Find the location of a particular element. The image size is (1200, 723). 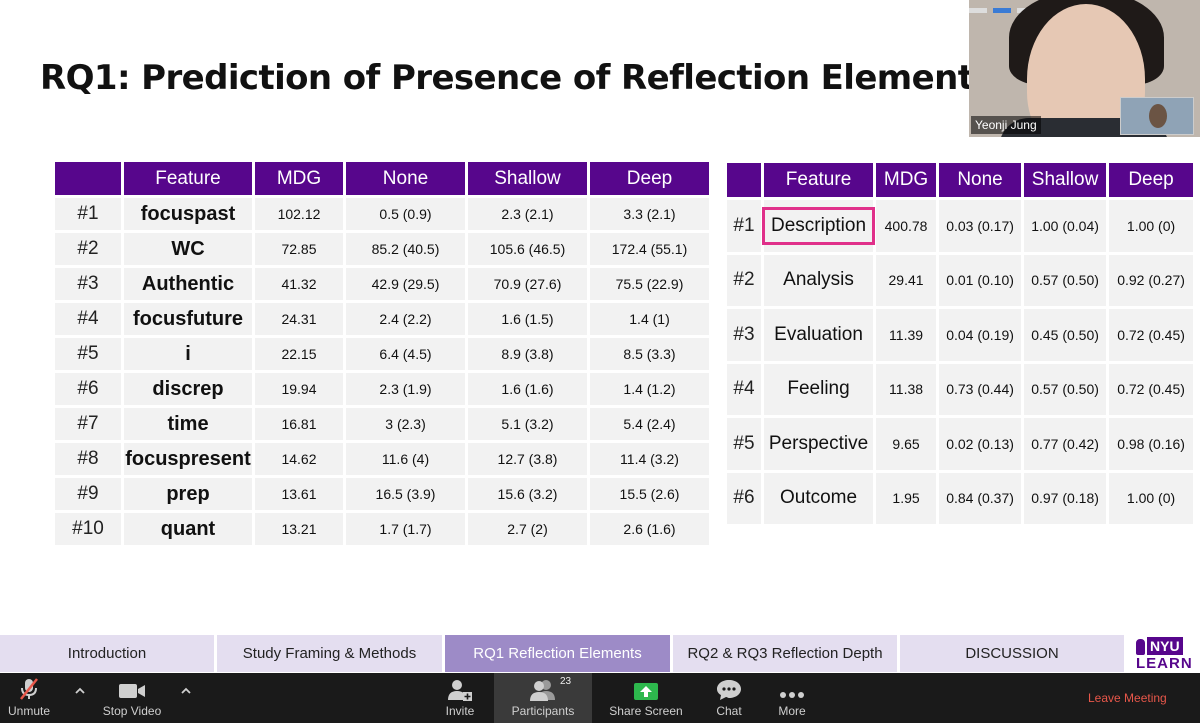

cell-mdg: 11.39 is located at coordinates (906, 335).